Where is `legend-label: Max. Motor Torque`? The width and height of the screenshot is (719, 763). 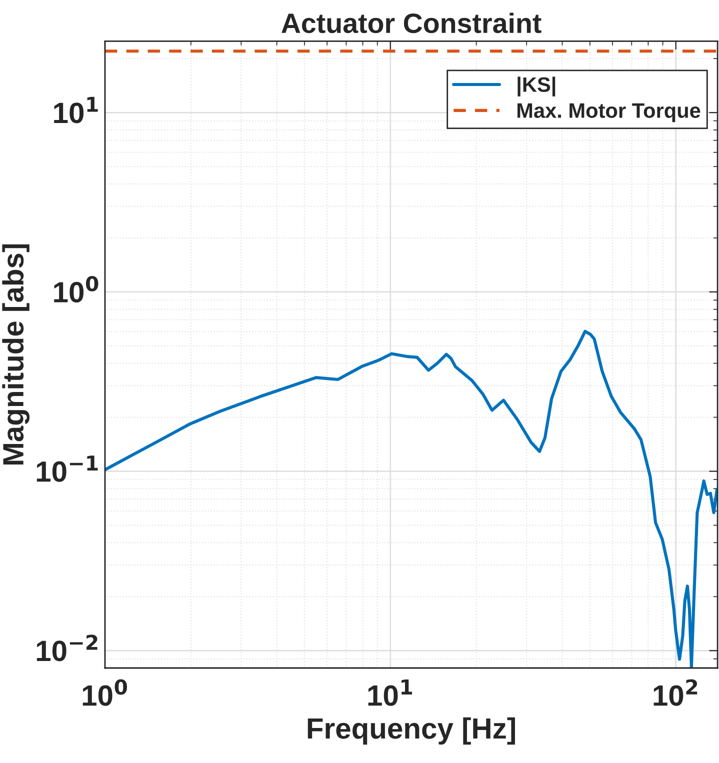
legend-label: Max. Motor Torque is located at coordinates (608, 112).